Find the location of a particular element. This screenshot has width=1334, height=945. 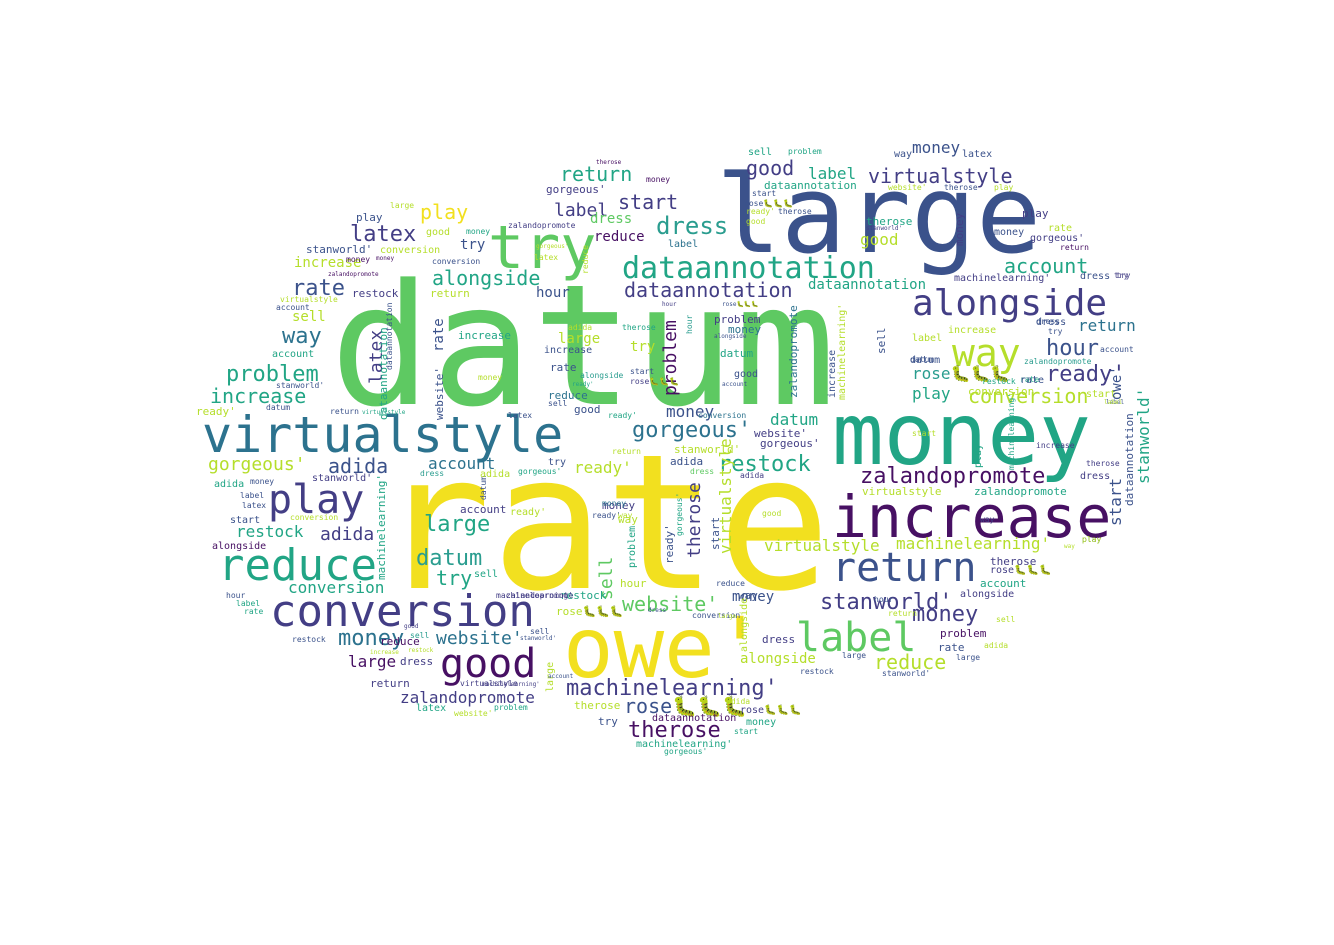

cloud-word: restock is located at coordinates (583, 595).